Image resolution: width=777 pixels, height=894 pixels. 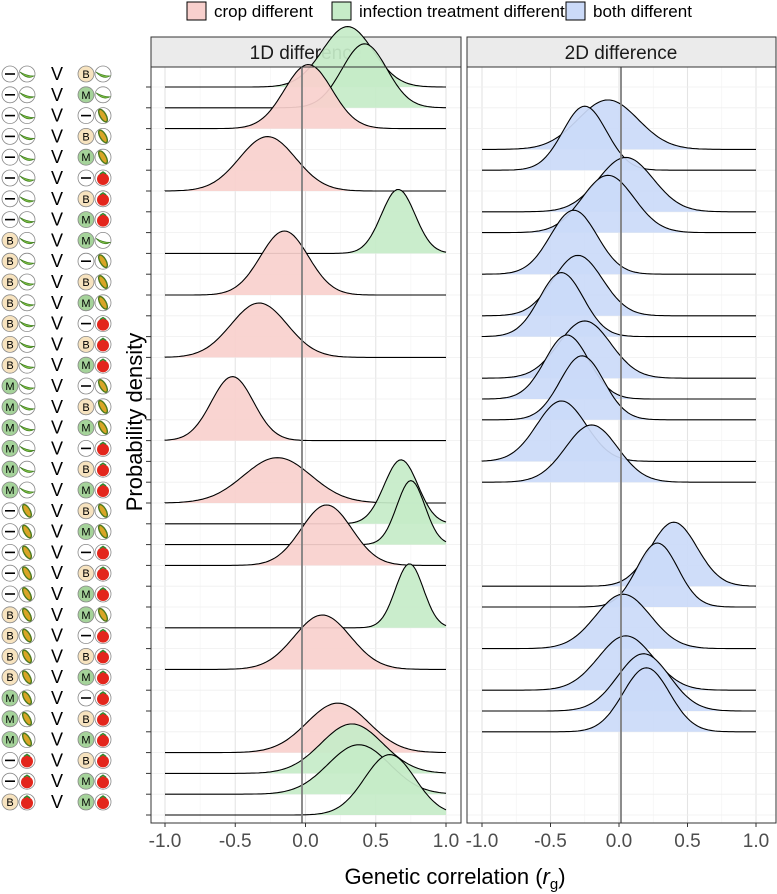 What do you see at coordinates (436, 876) in the screenshot?
I see `x-axis-title-text: Genetic correlation` at bounding box center [436, 876].